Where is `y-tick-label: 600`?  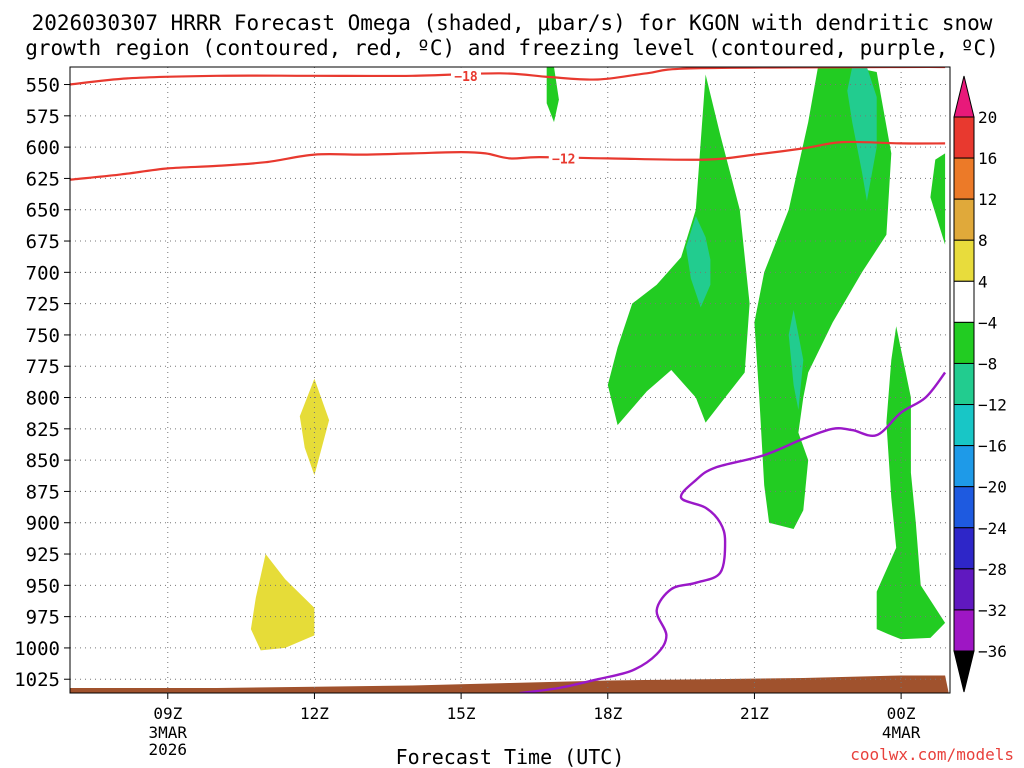 y-tick-label: 600 is located at coordinates (43, 148).